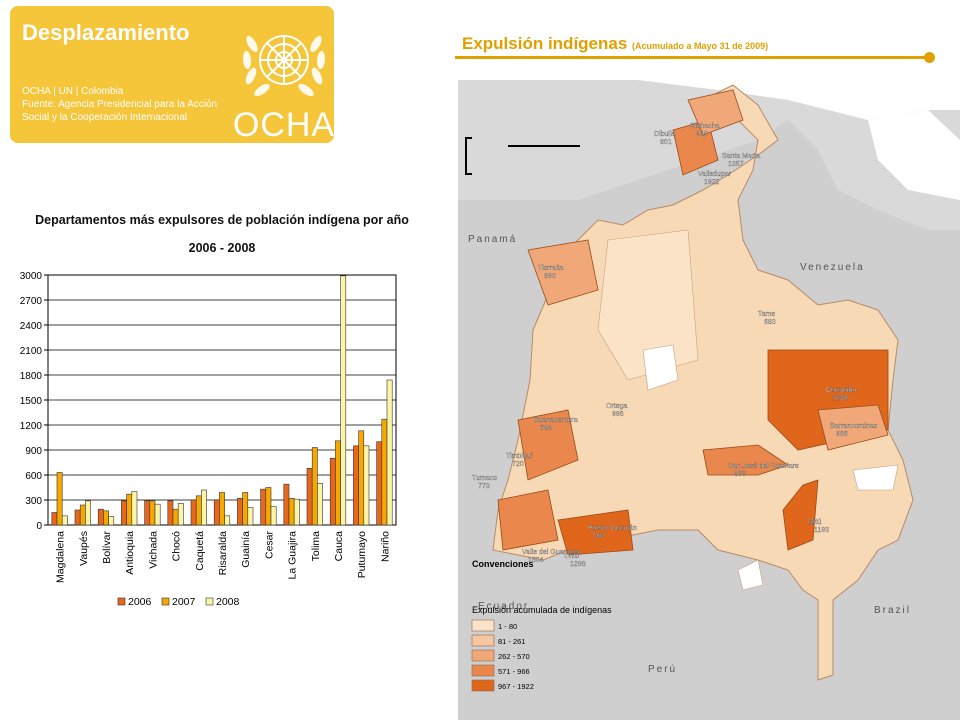  I want to click on x-tick-label: Antioquia, so click(130, 553).